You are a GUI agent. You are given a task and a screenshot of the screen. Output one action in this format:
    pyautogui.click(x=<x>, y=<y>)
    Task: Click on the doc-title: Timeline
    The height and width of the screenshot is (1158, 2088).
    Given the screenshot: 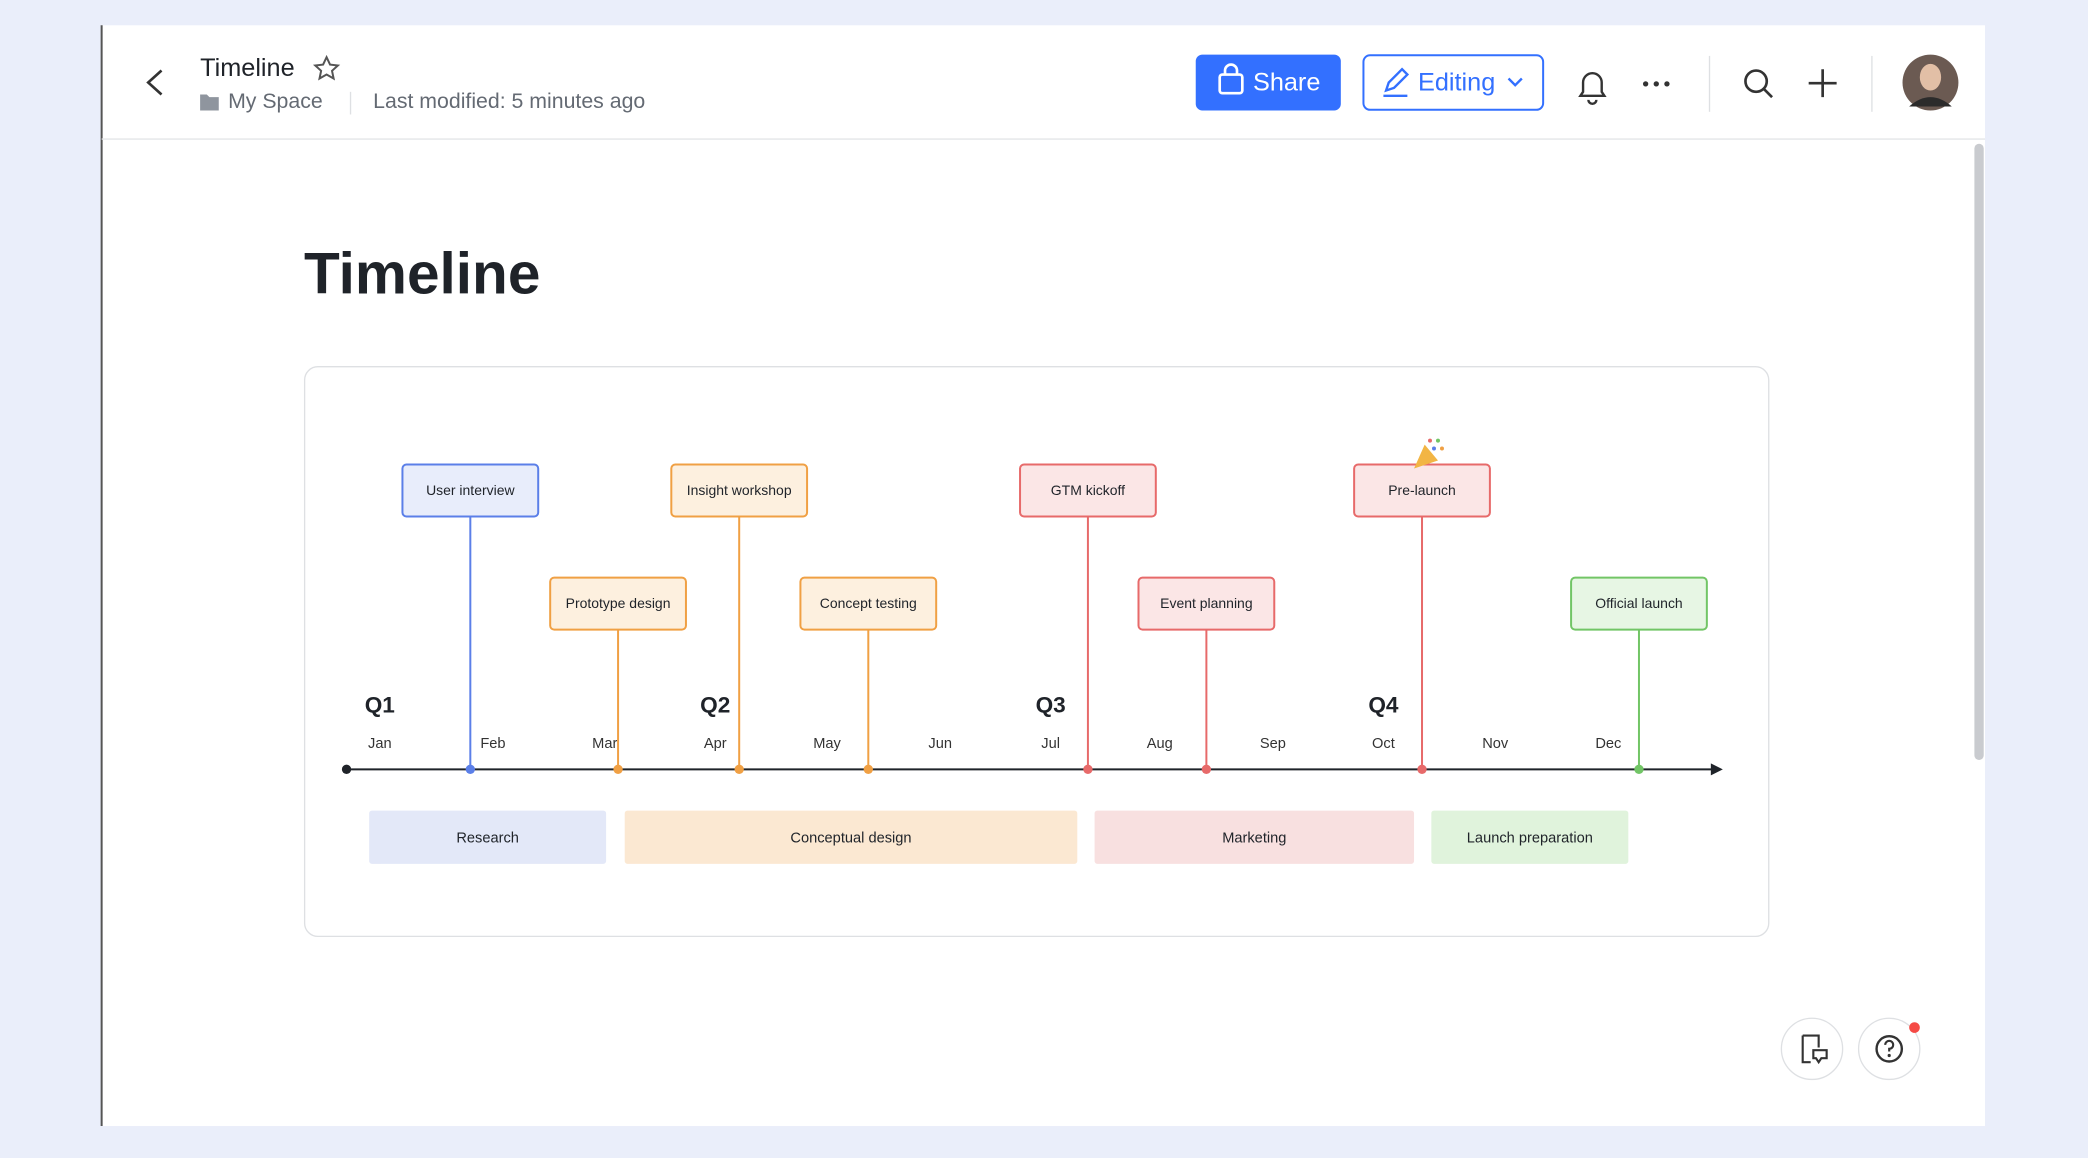 What is the action you would take?
    pyautogui.click(x=247, y=68)
    